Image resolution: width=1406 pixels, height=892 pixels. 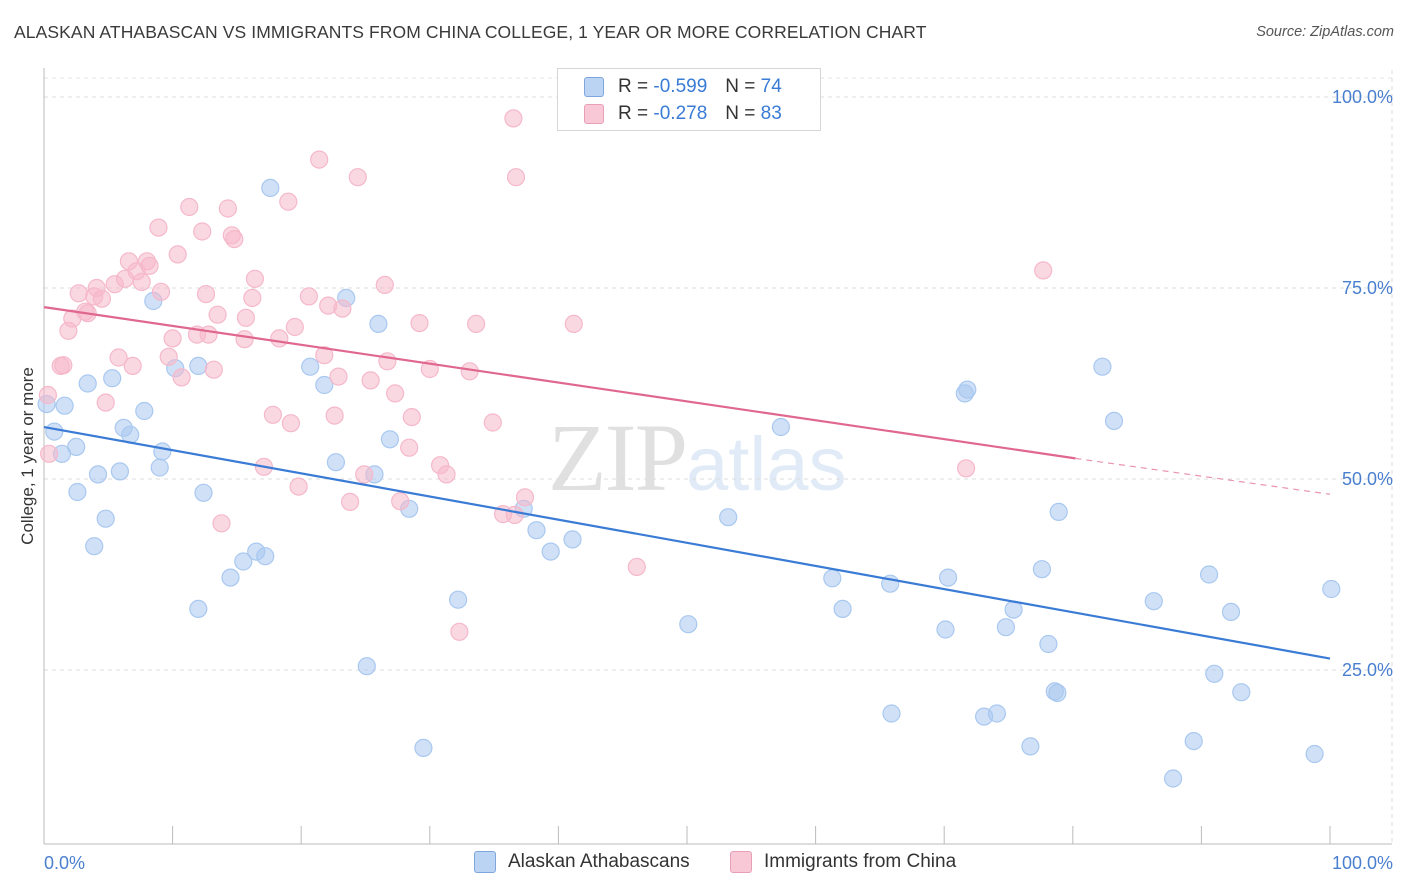 I want to click on series-legend-athabascan: Alaskan Athabascans, so click(x=582, y=862).